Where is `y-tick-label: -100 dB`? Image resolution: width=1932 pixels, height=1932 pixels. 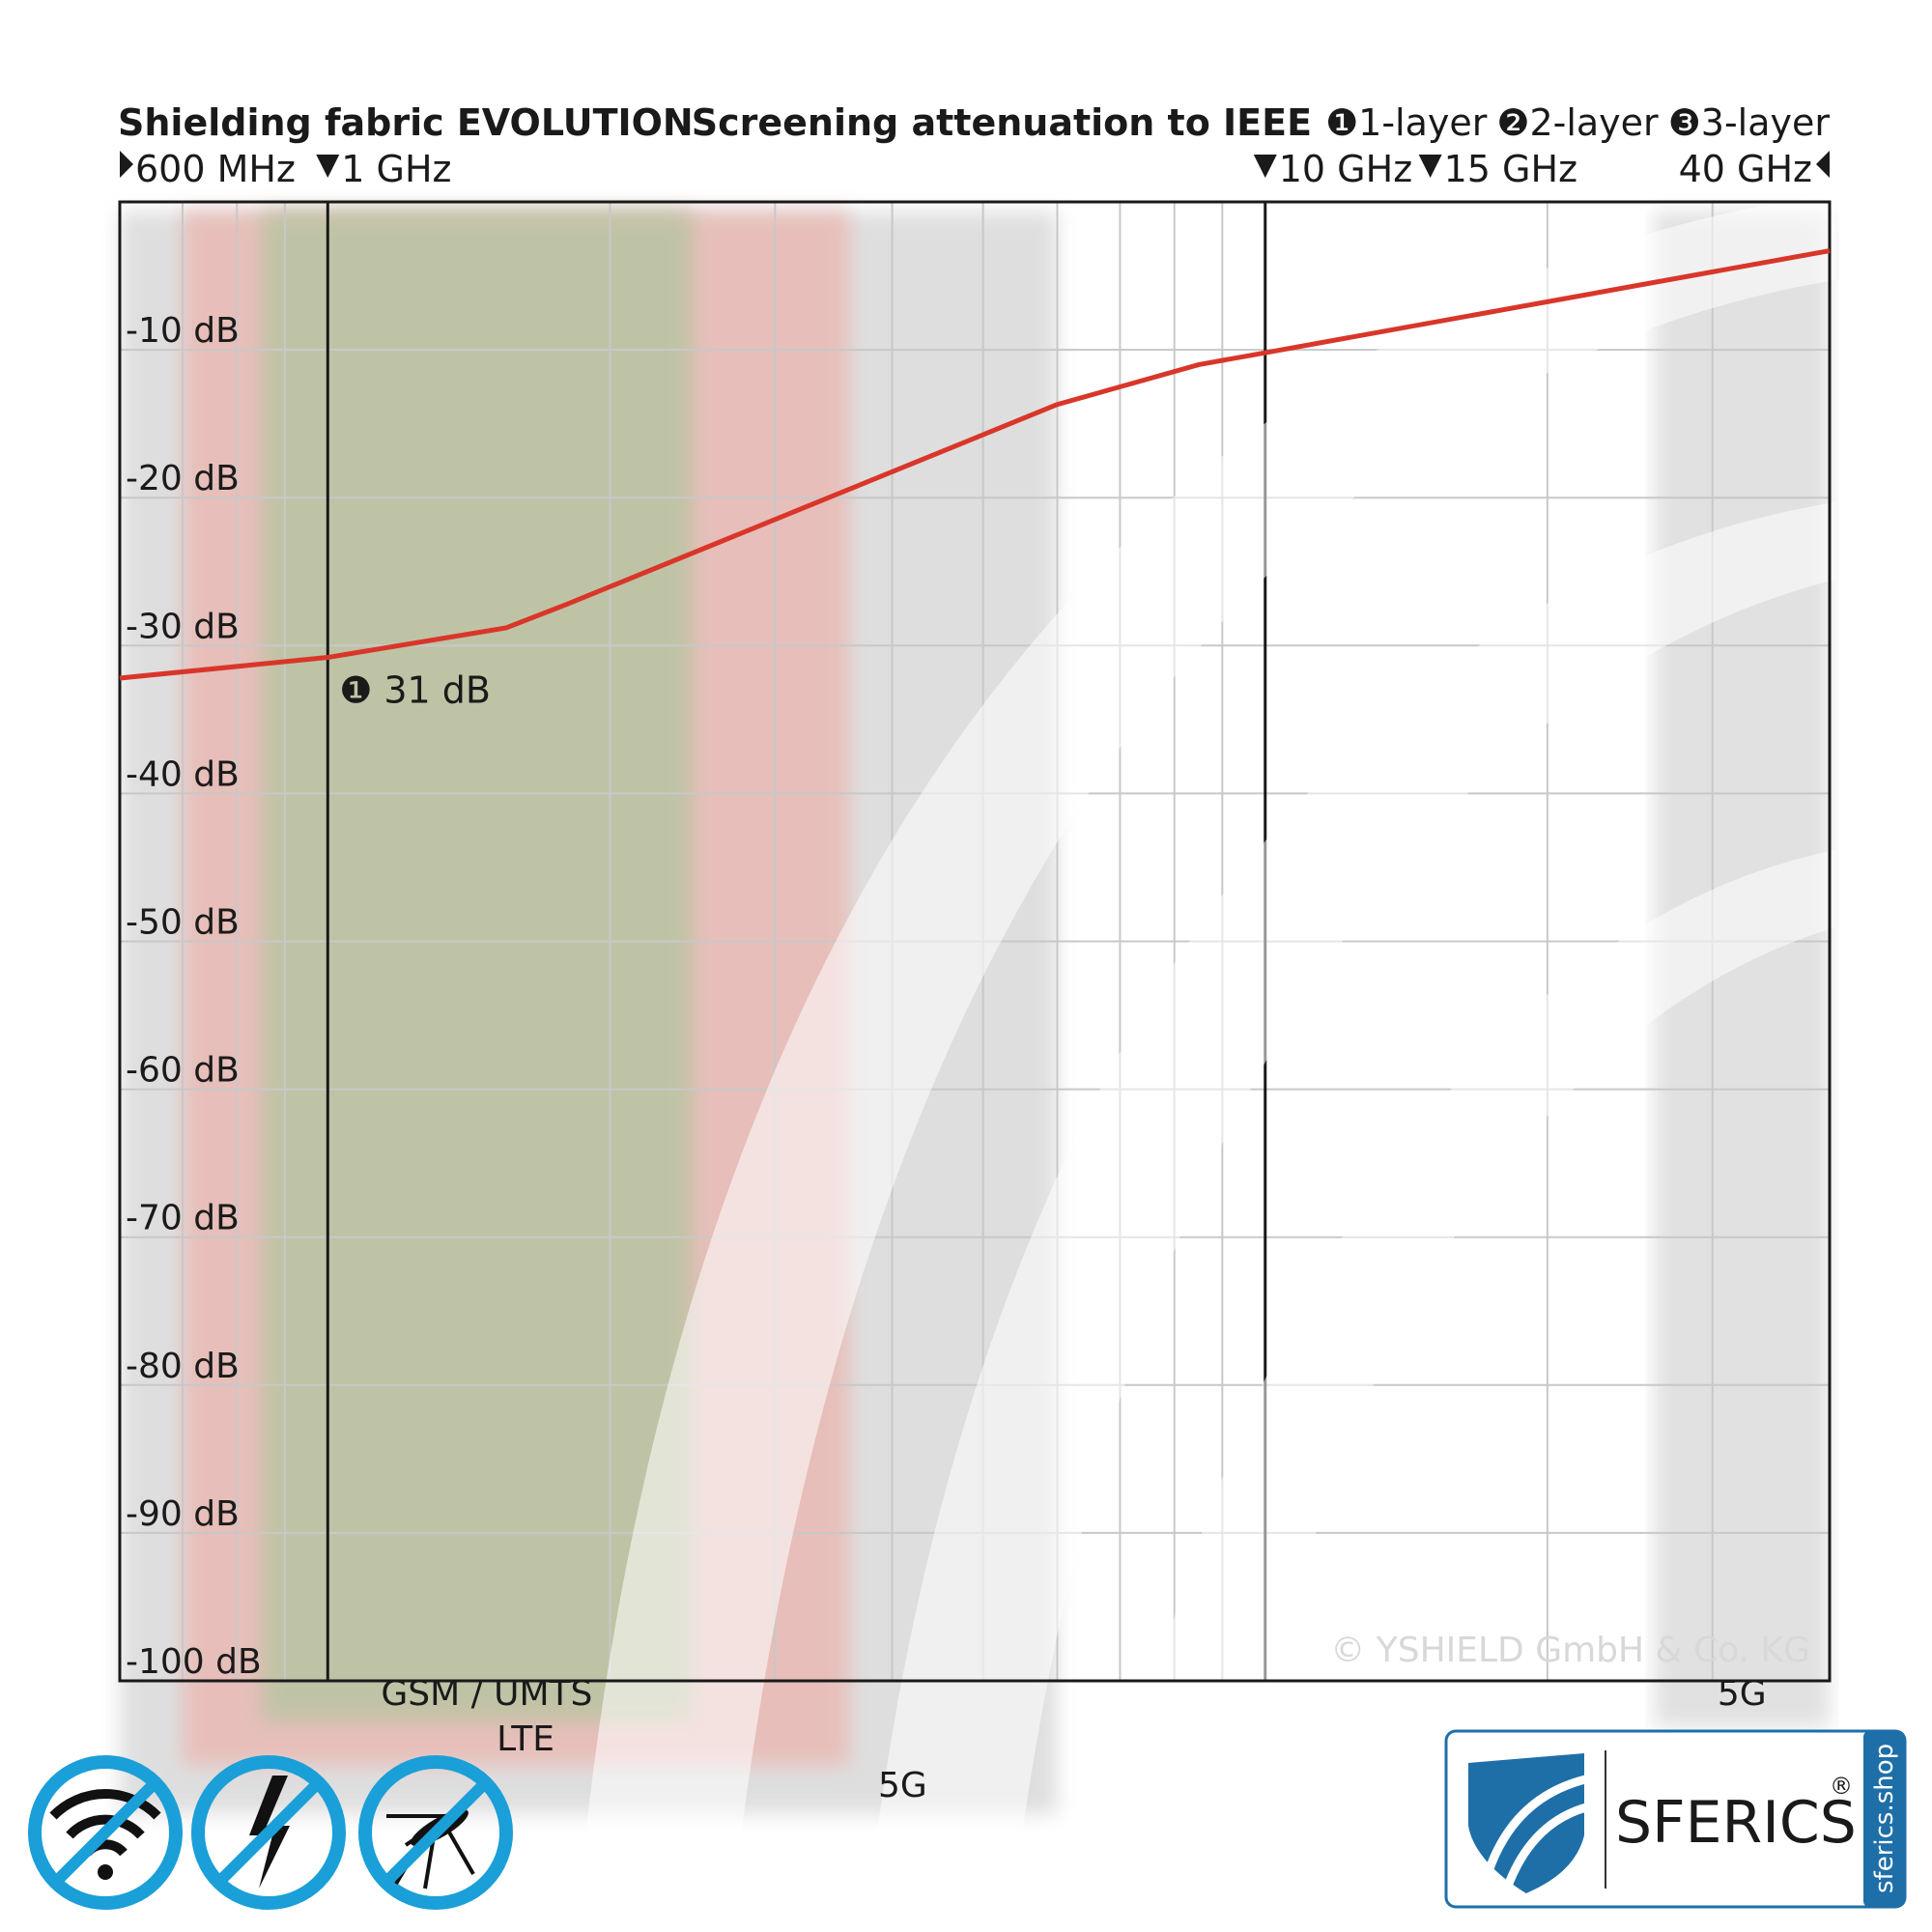
y-tick-label: -100 dB is located at coordinates (194, 1662).